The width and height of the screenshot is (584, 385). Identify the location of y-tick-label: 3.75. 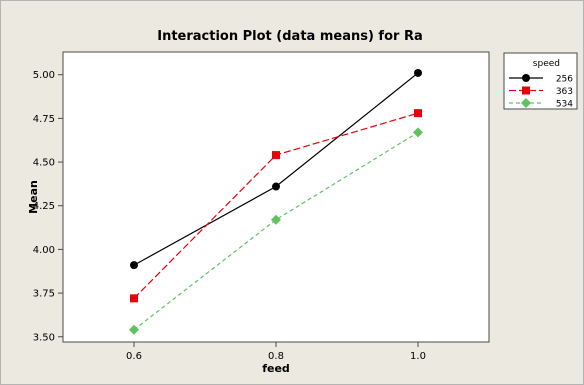
(44, 294).